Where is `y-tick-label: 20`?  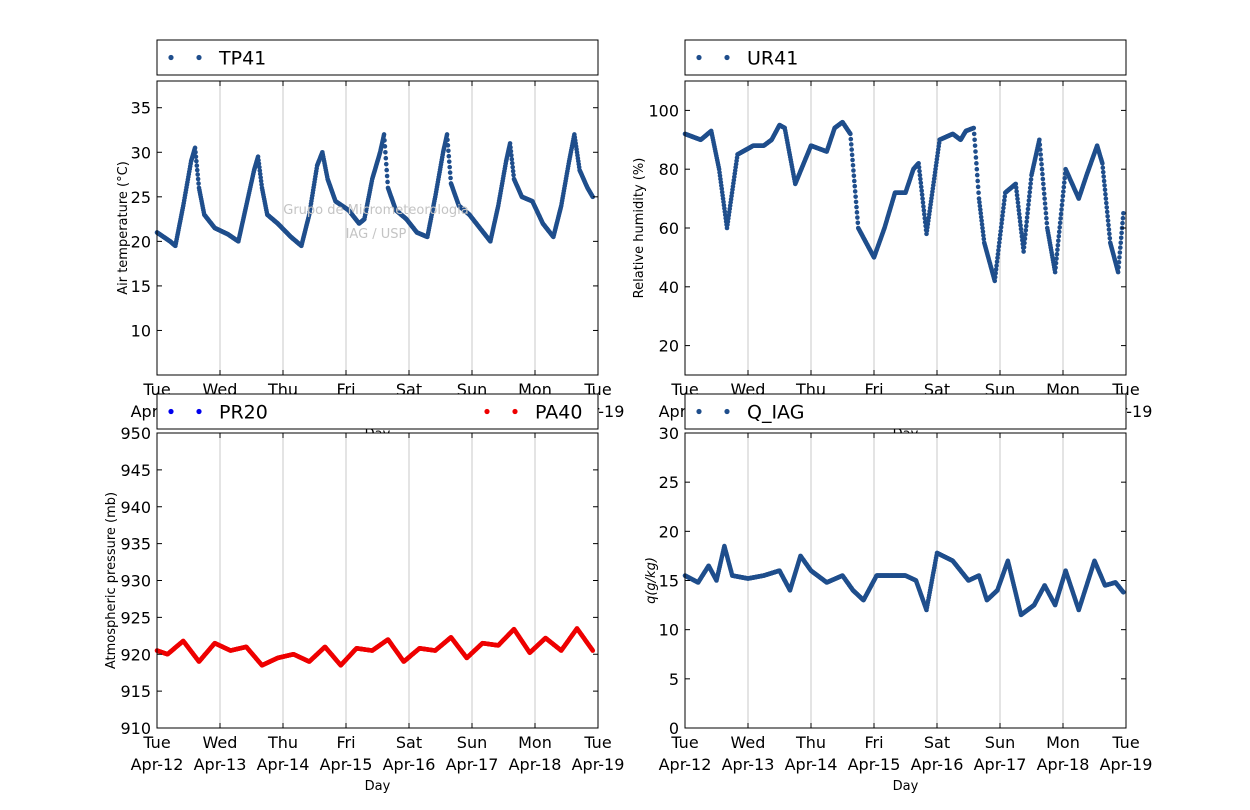 y-tick-label: 20 is located at coordinates (141, 241).